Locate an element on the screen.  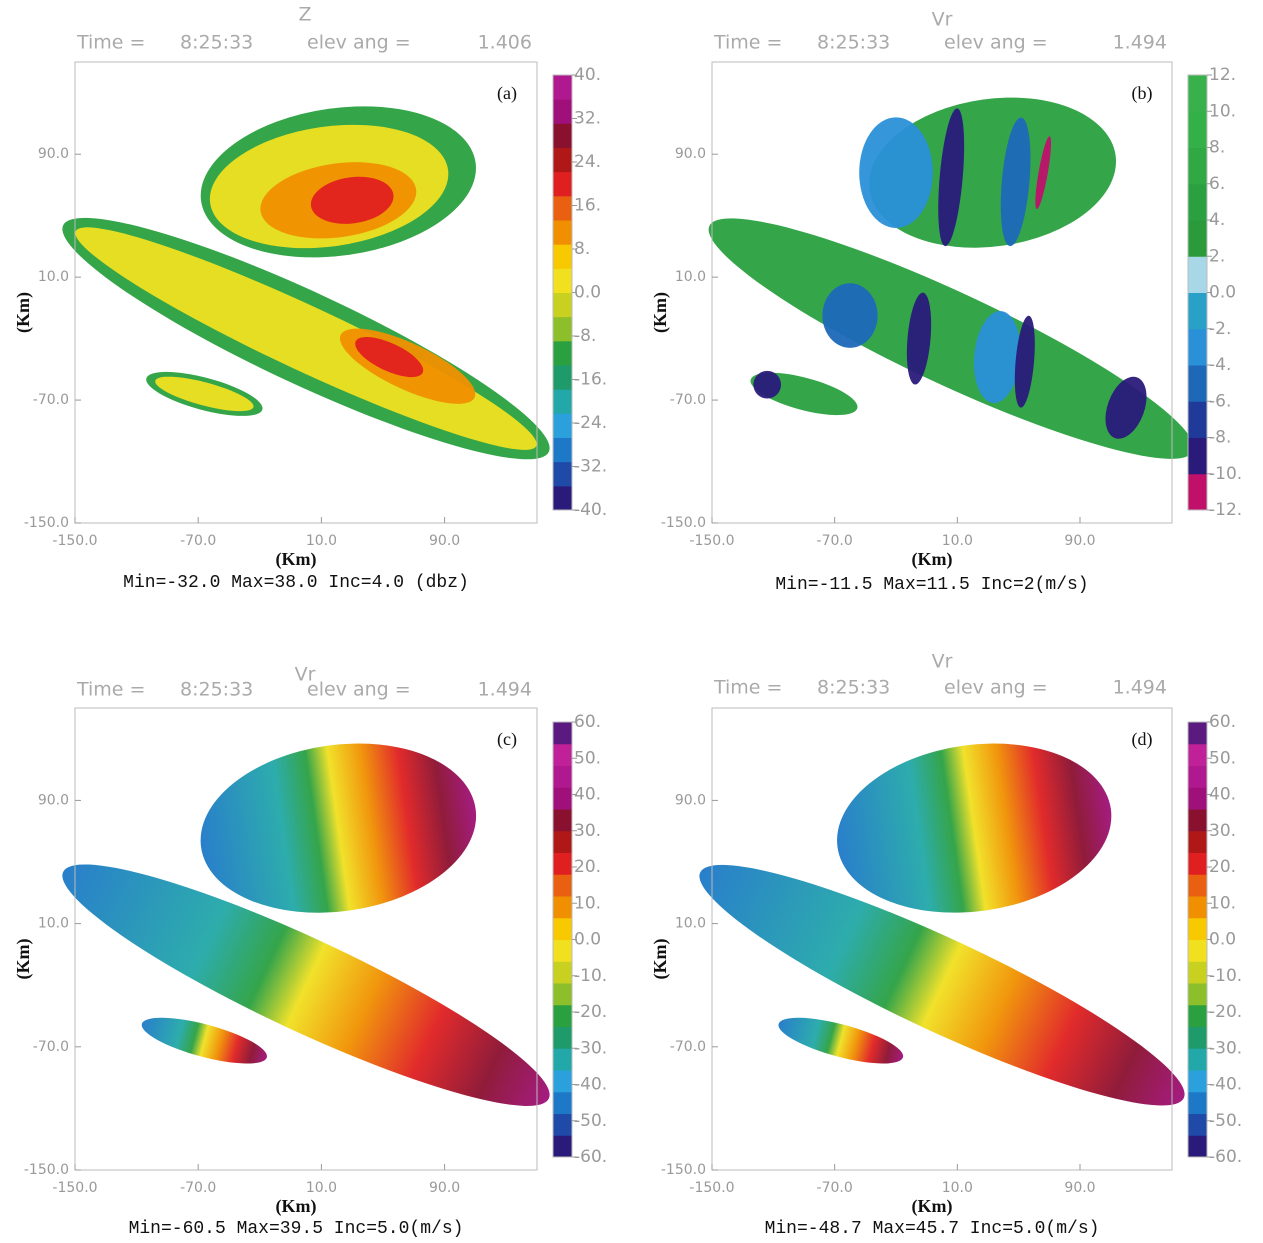
colorbar-tick-label: -40. is located at coordinates (590, 510).